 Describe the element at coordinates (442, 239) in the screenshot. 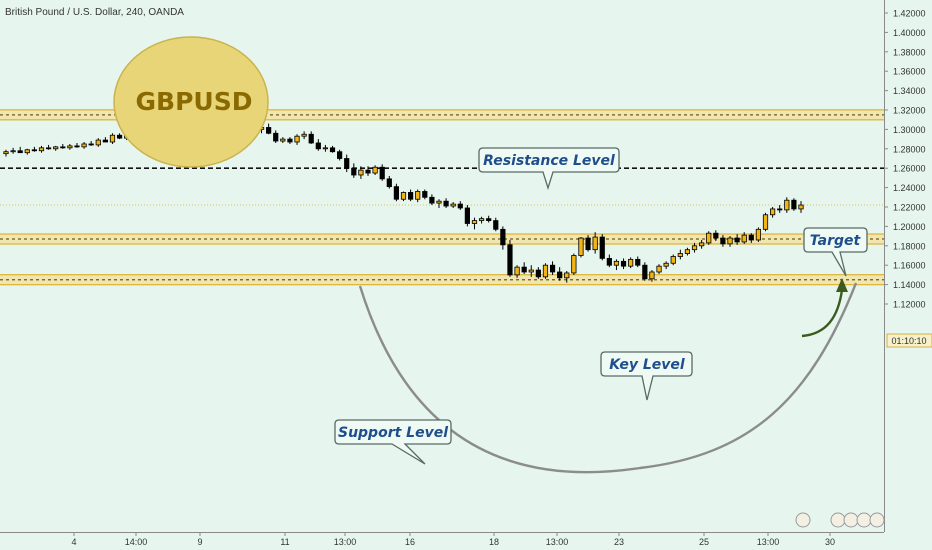

I see `key-zone` at that location.